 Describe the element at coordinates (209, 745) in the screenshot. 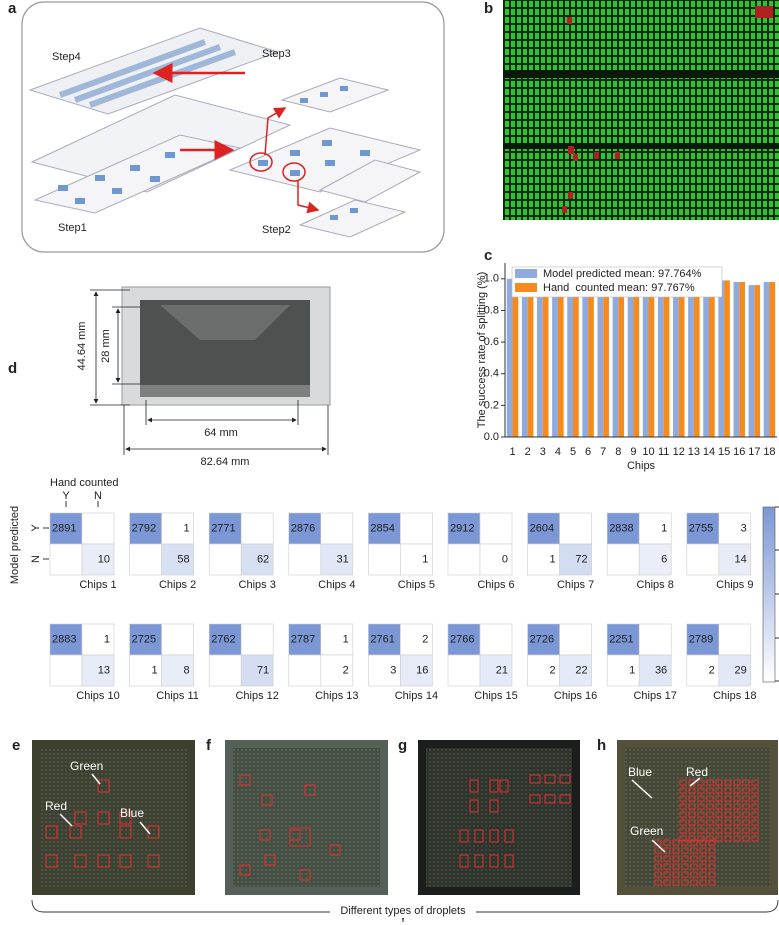

I see `panel-label: f` at that location.